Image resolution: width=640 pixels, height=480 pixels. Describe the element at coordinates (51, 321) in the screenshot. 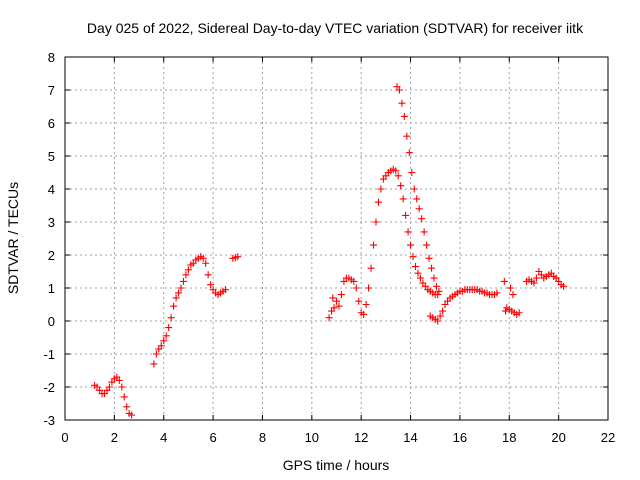

I see `y-tick-label: 0` at that location.